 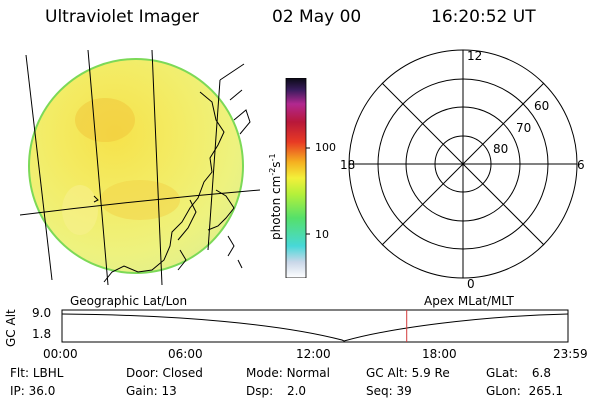 What do you see at coordinates (469, 301) in the screenshot?
I see `apex-coords-label: Apex MLat/MLT` at bounding box center [469, 301].